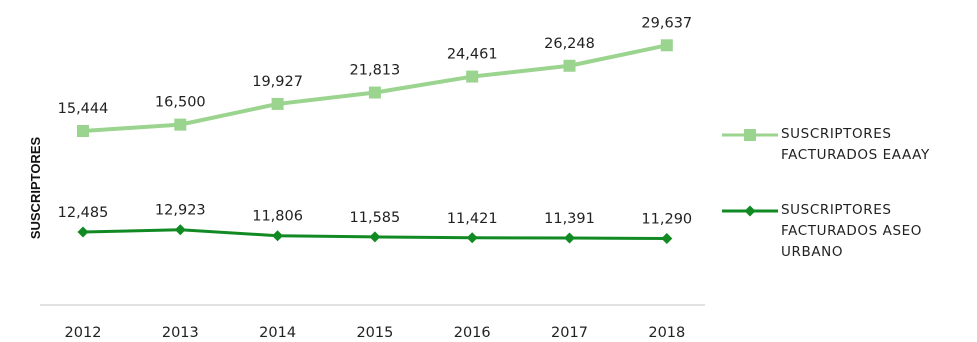 This screenshot has width=977, height=342. What do you see at coordinates (666, 23) in the screenshot?
I see `data-label: 29,637` at bounding box center [666, 23].